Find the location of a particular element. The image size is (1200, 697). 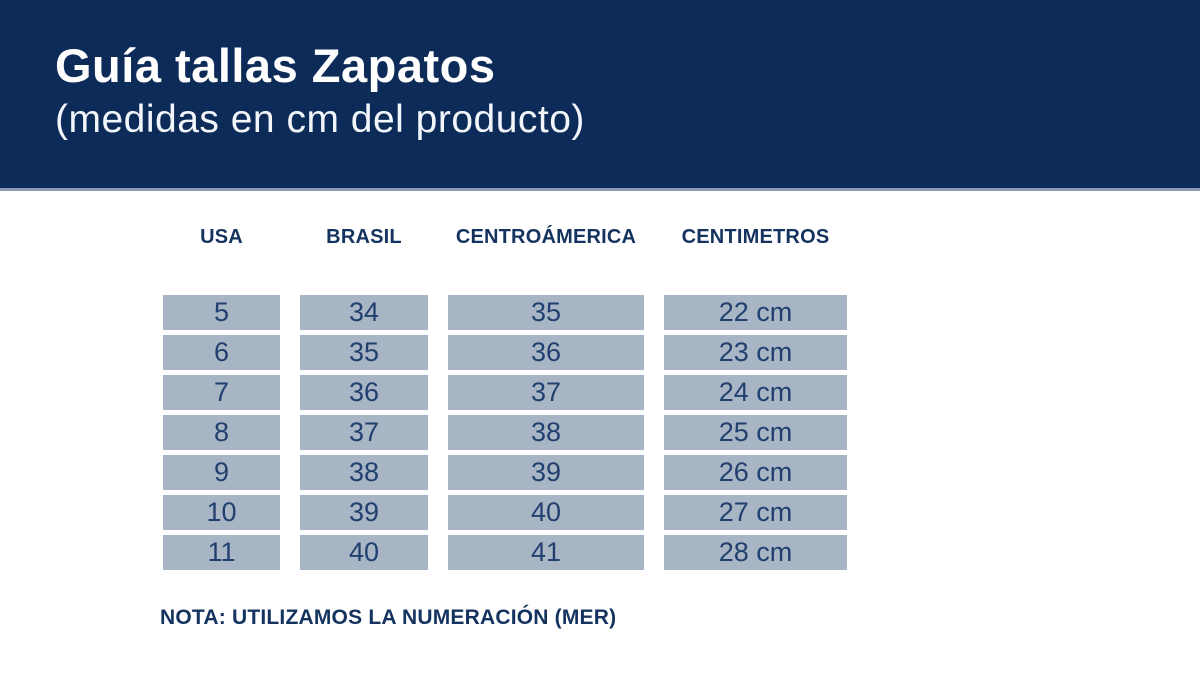

table-cell: 26 cm is located at coordinates (755, 472).